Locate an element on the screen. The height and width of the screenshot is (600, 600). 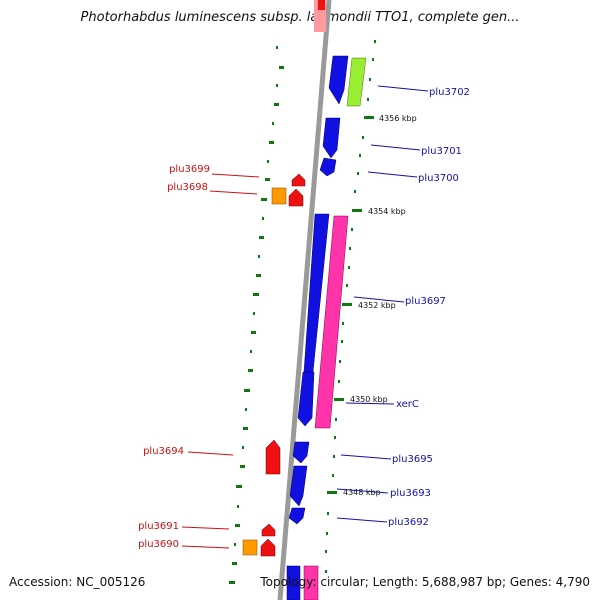
label-xerC: xerC is located at coordinates (407, 404).